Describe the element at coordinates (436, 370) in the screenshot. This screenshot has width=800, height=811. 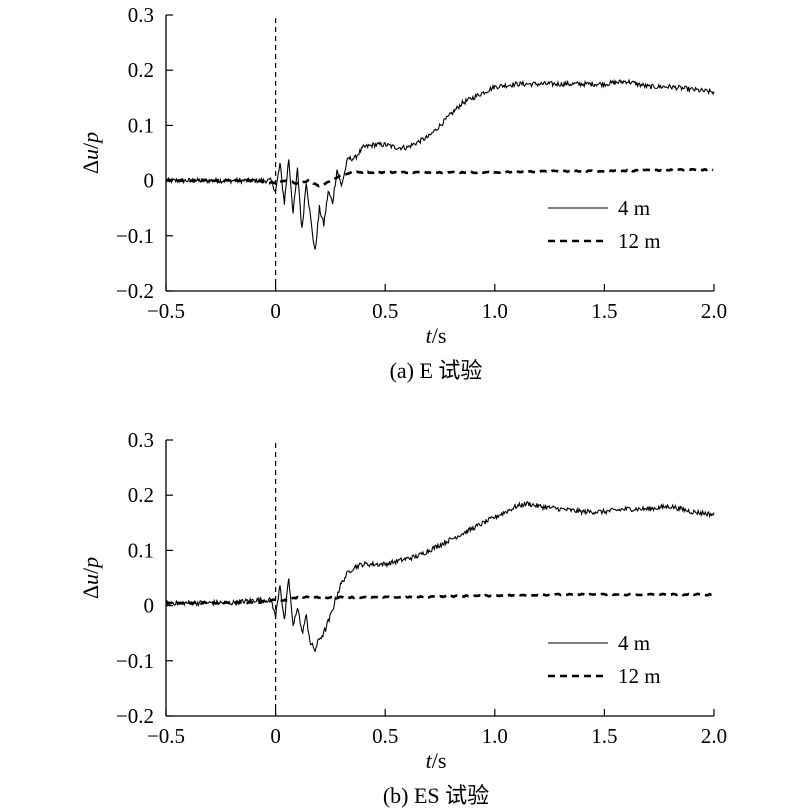
I see `panel-caption: (a) E 试验` at that location.